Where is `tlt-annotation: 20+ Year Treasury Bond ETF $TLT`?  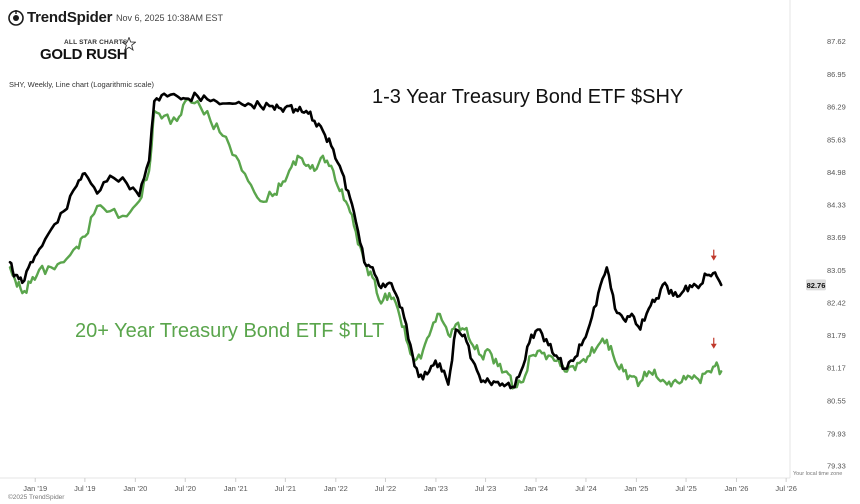
tlt-annotation: 20+ Year Treasury Bond ETF $TLT is located at coordinates (229, 331).